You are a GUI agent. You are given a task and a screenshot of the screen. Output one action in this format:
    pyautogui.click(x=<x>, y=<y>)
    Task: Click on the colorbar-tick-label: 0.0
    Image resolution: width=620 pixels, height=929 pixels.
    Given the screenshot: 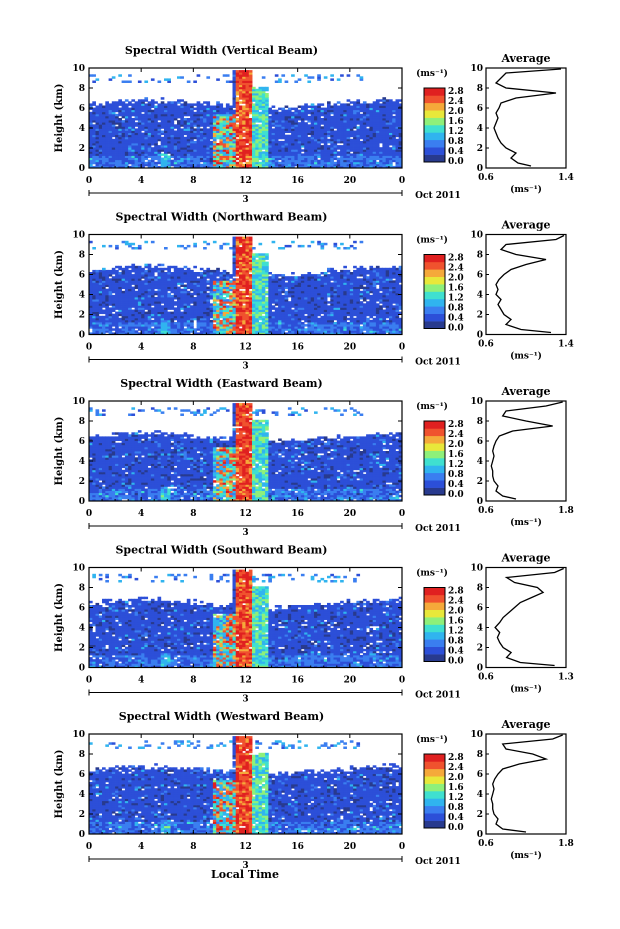 What is the action you would take?
    pyautogui.click(x=456, y=495)
    